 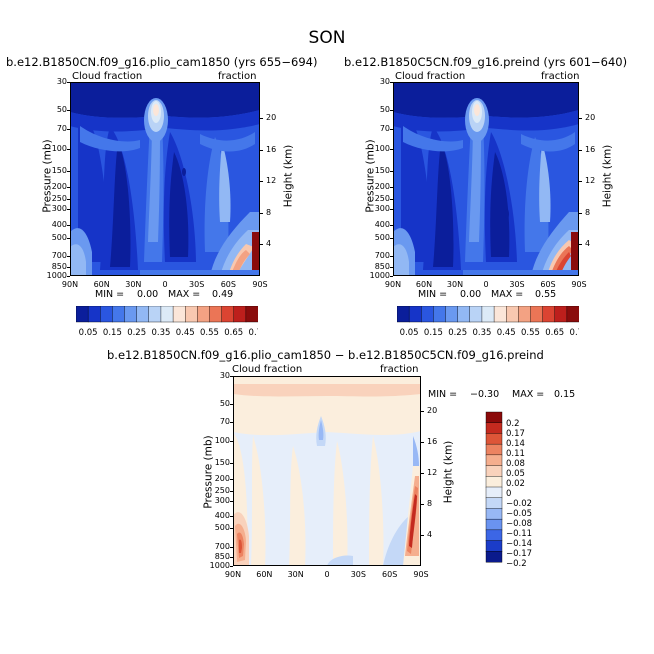 I want to click on right-panel-units-label: fraction, so click(x=560, y=76).